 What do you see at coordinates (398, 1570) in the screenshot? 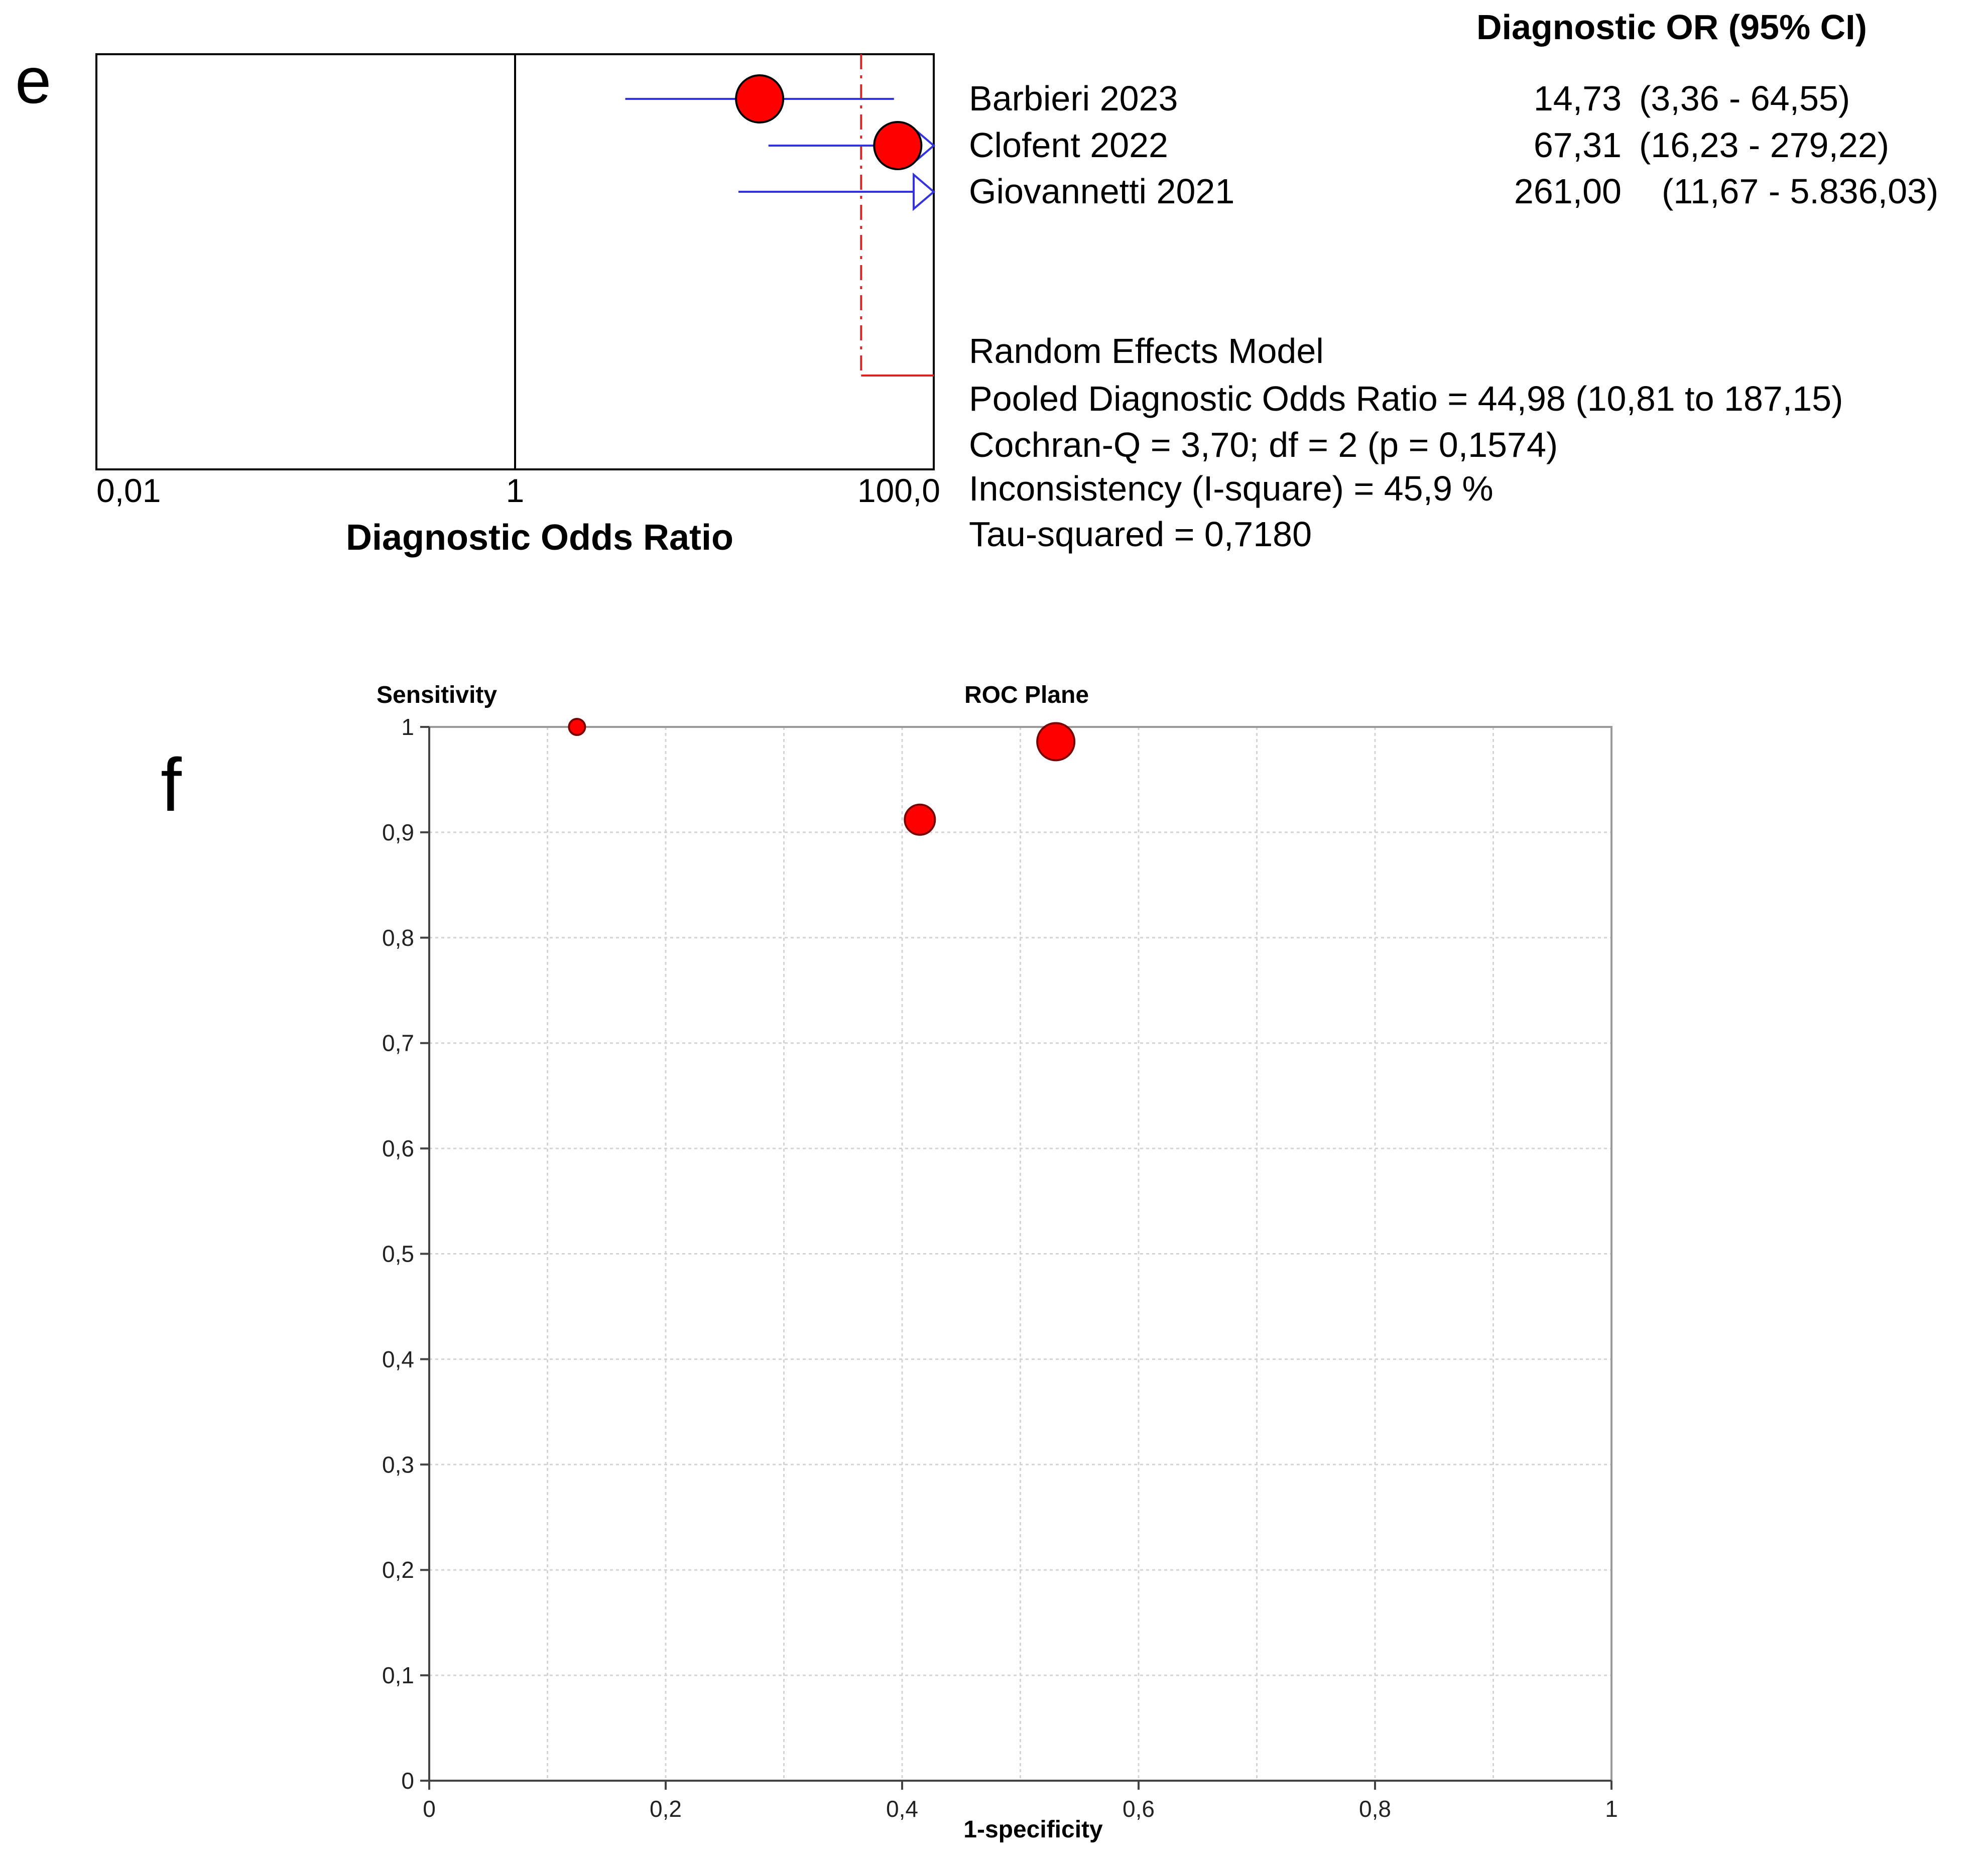
I see `roc-y-tick-label: 0,2` at bounding box center [398, 1570].